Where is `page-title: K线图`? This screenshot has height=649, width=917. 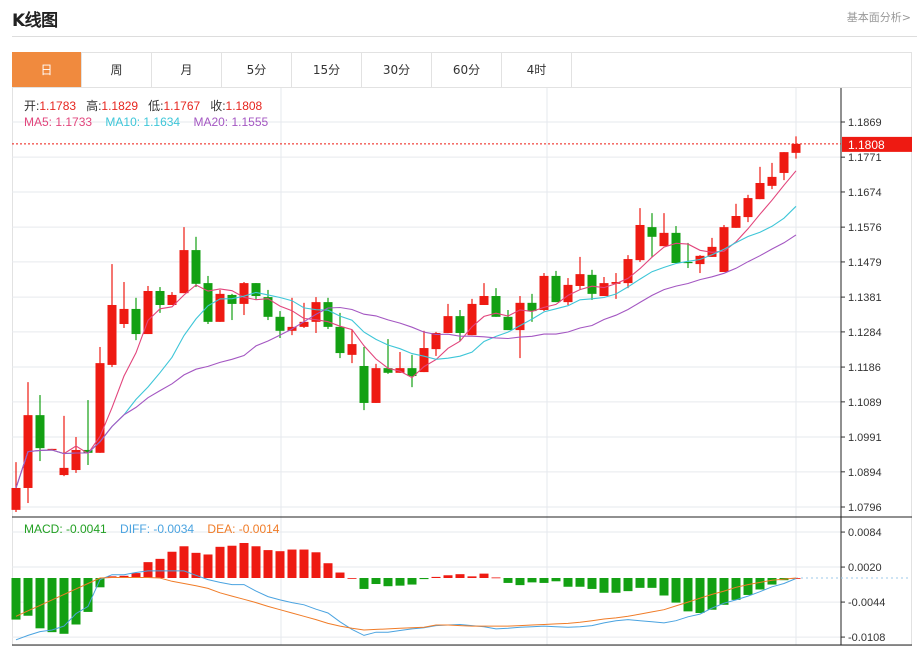
page-title: K线图 is located at coordinates (35, 21).